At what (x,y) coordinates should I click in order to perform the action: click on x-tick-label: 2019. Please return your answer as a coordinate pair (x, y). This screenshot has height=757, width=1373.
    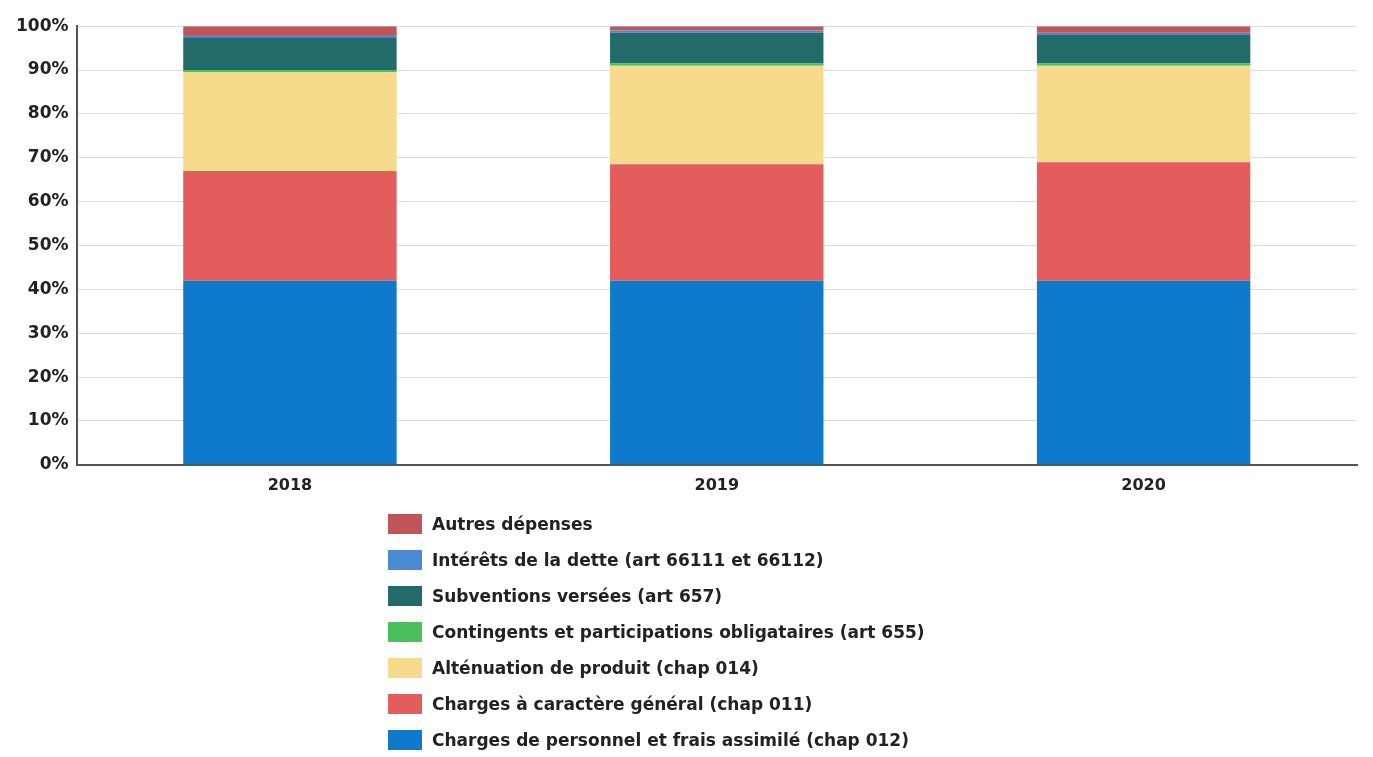
    Looking at the image, I should click on (717, 484).